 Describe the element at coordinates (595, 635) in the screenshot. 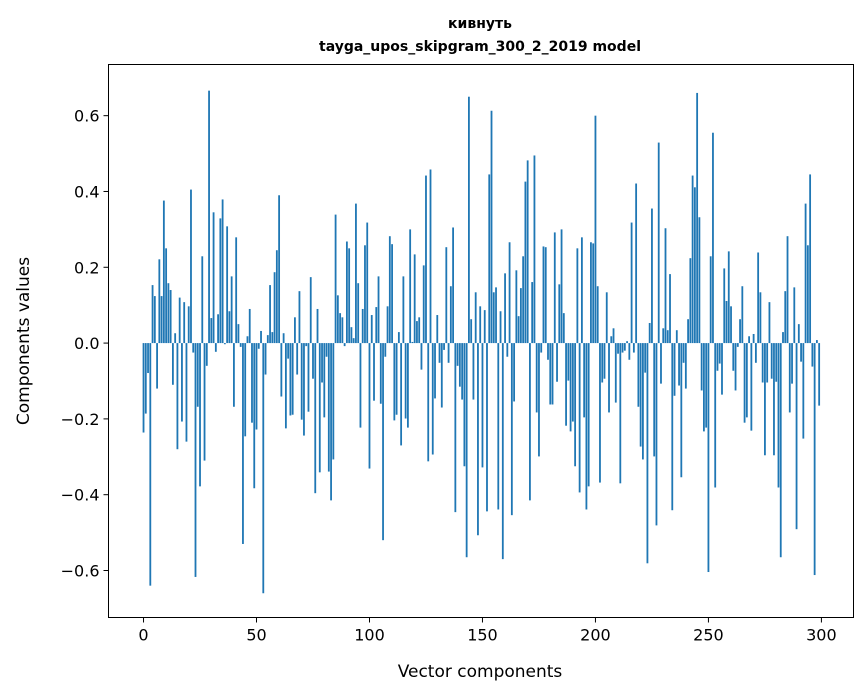

I see `x-tick-label: 200` at that location.